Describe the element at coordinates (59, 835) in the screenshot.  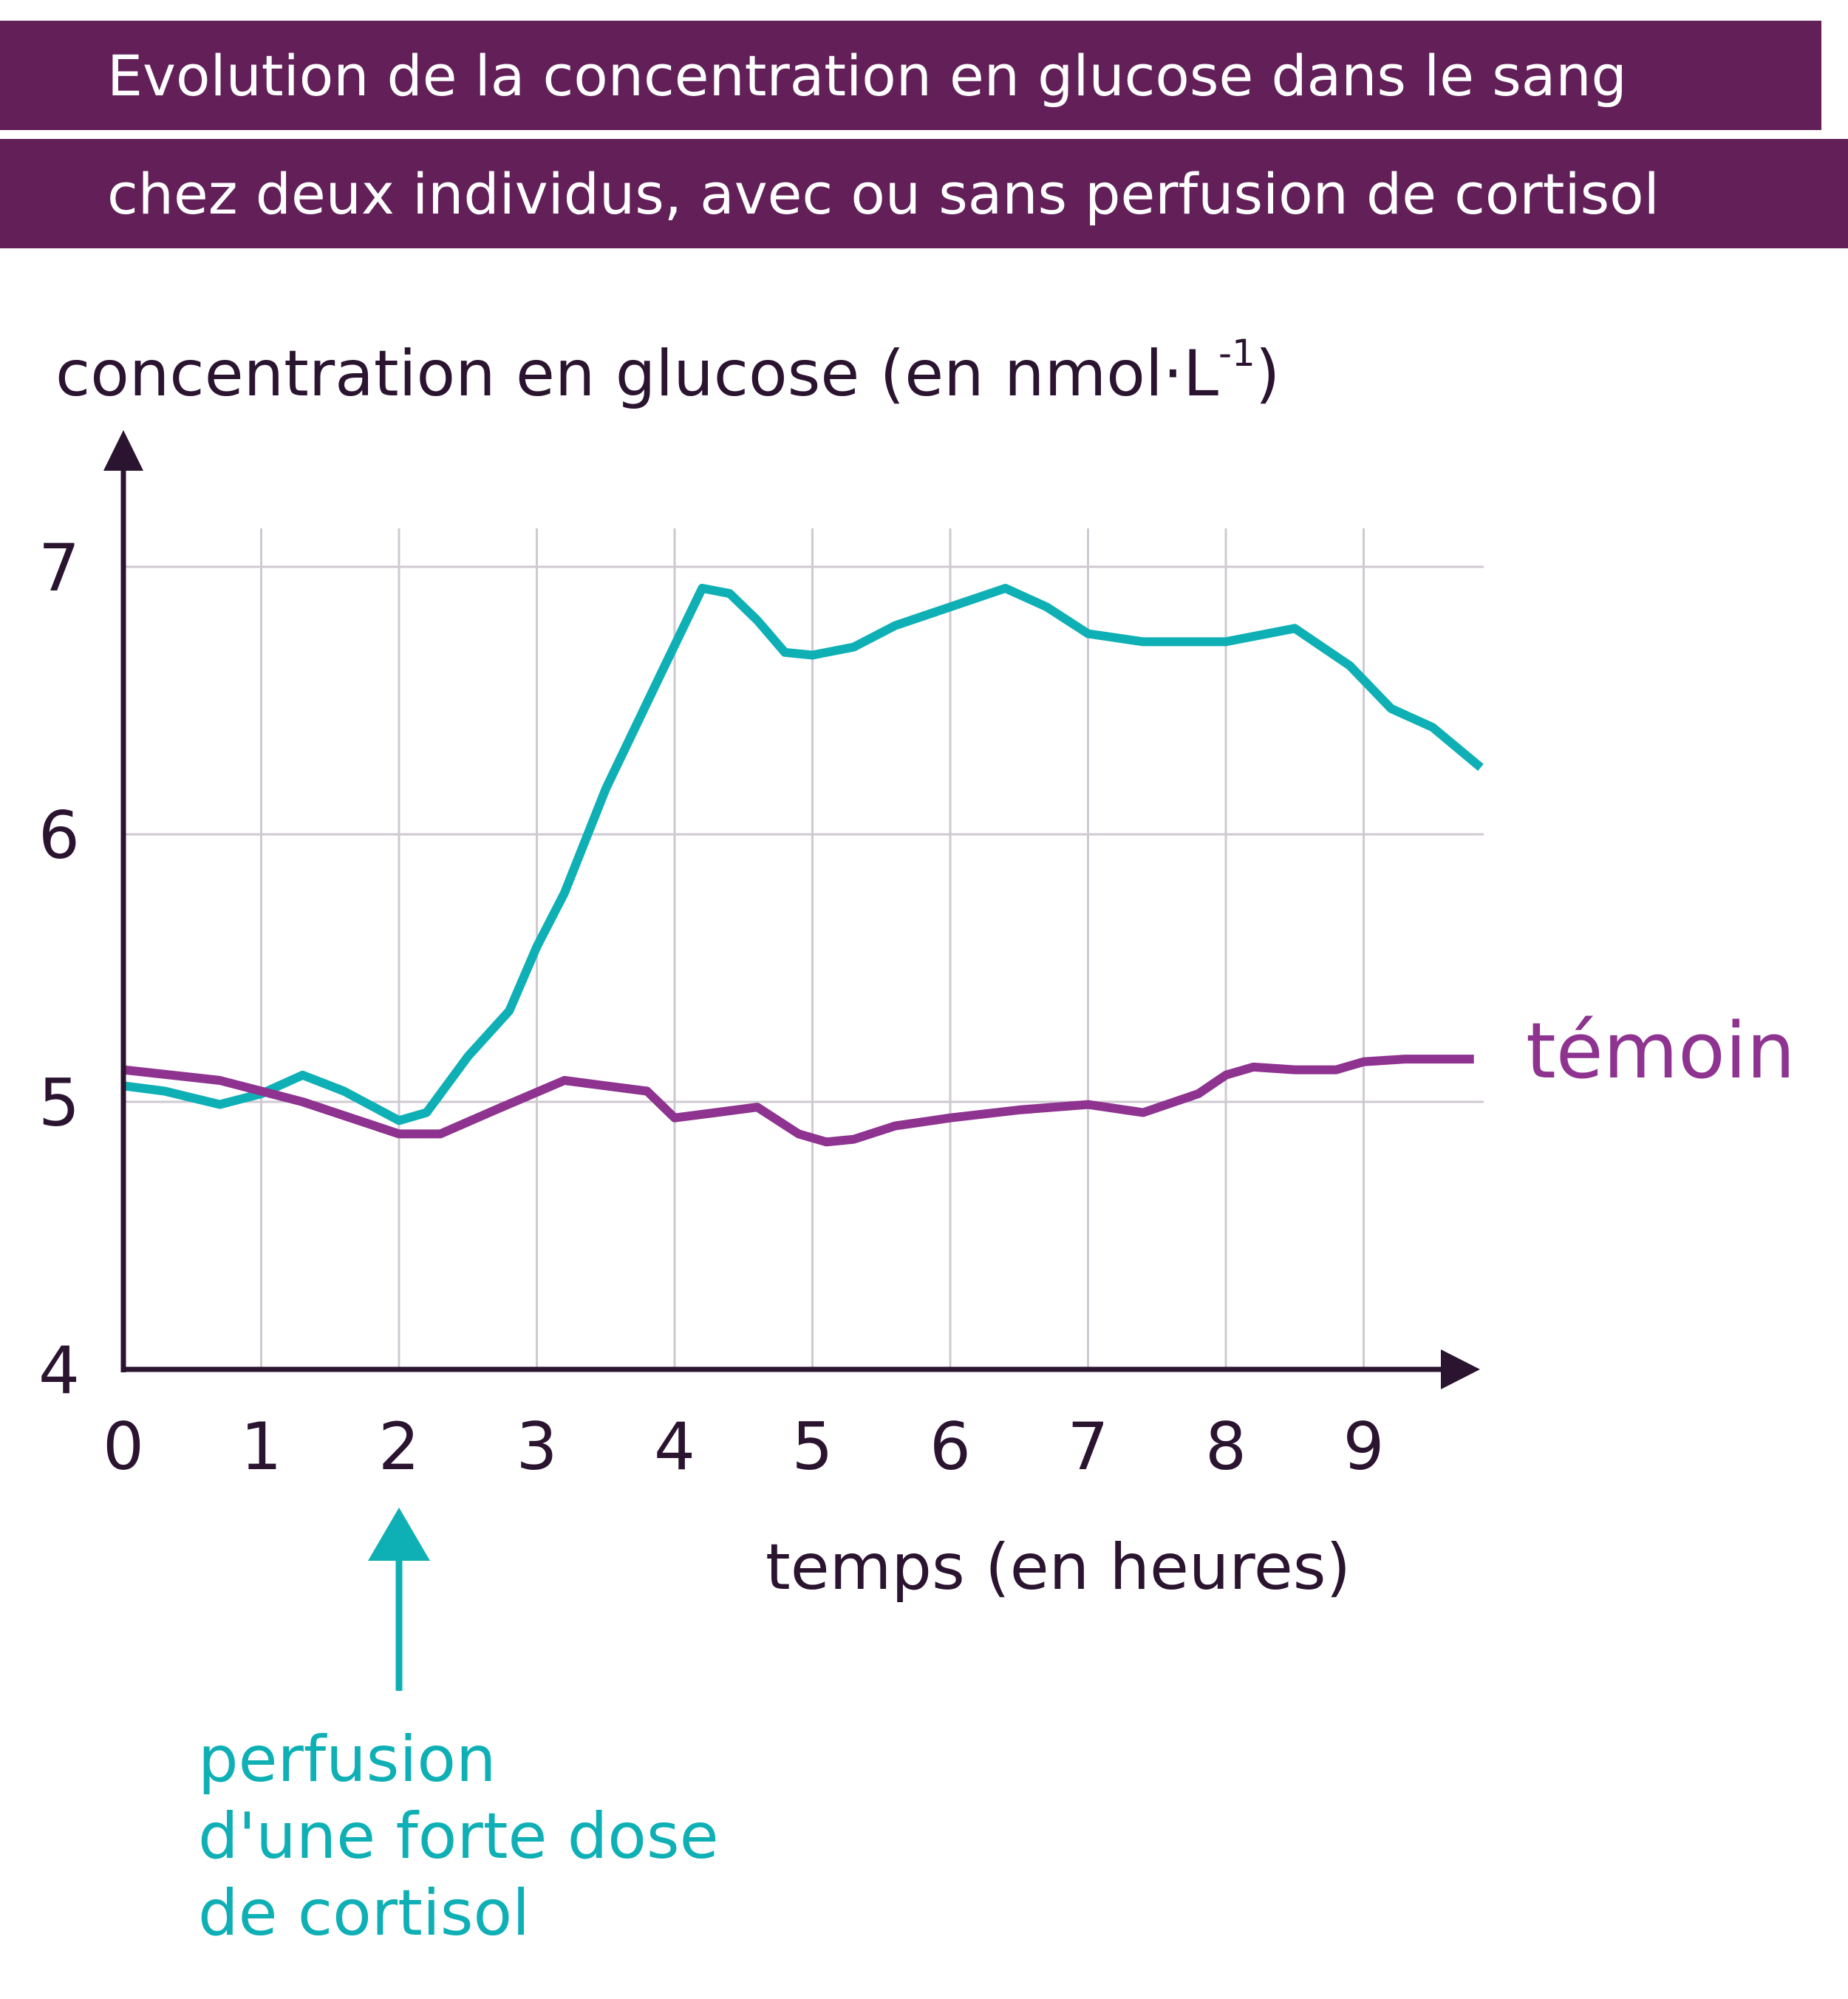
I see `y-tick-label: 6` at that location.